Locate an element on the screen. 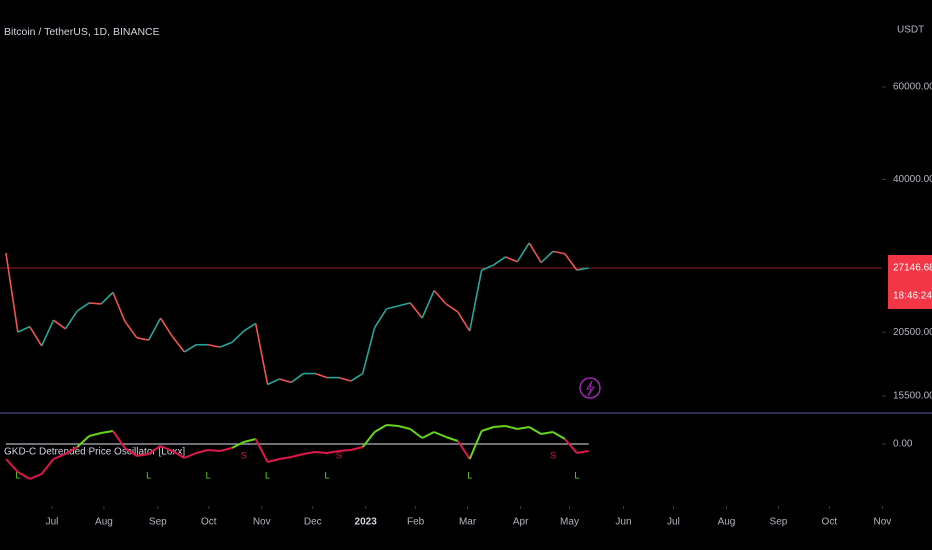 The image size is (932, 550). x-tick-label: Mar is located at coordinates (468, 522).